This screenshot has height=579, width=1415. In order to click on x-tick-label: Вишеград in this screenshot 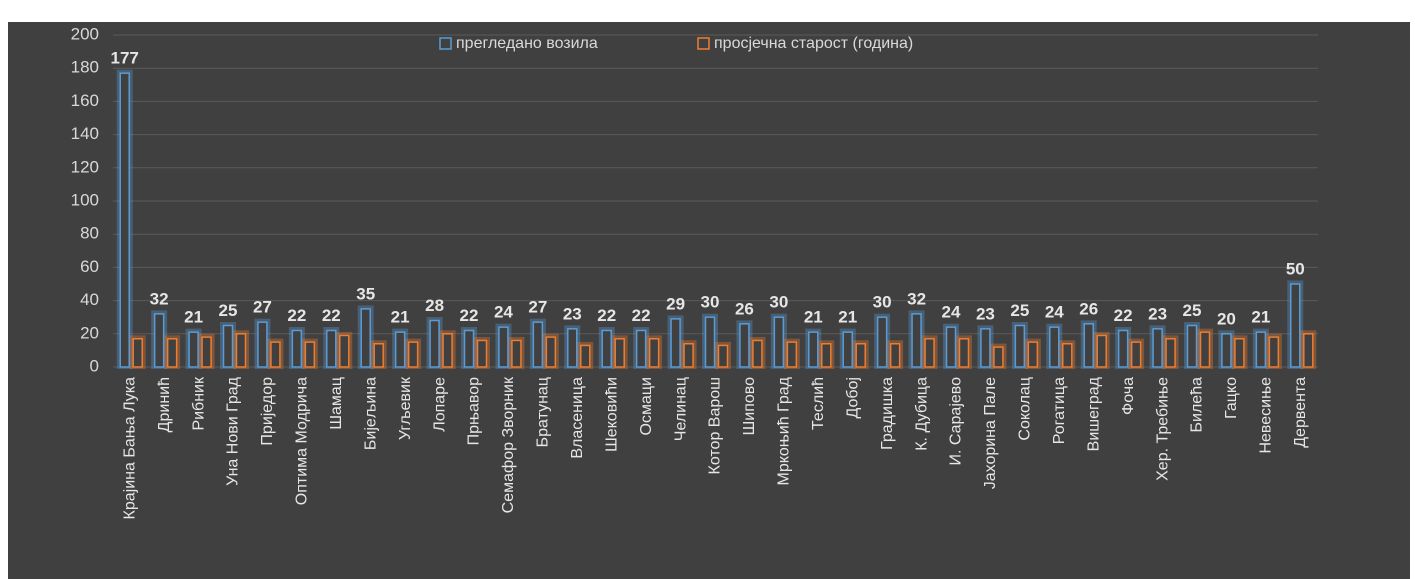, I will do `click(1093, 413)`.